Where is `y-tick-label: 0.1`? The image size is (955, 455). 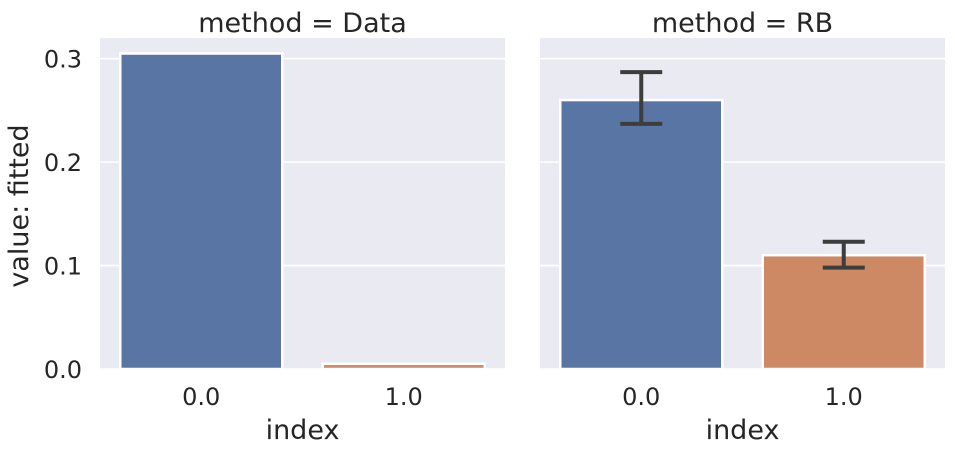 y-tick-label: 0.1 is located at coordinates (63, 267).